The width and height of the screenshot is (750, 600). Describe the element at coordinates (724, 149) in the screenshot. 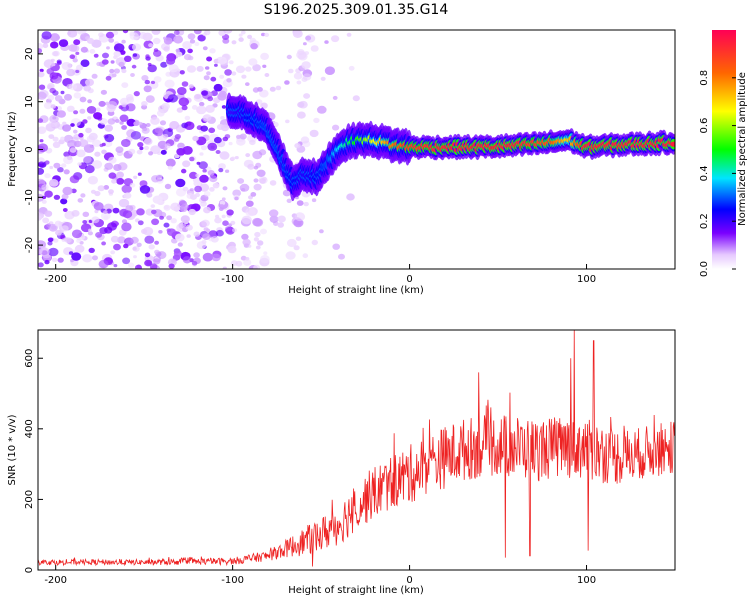

I see `colorbar-gradient` at that location.